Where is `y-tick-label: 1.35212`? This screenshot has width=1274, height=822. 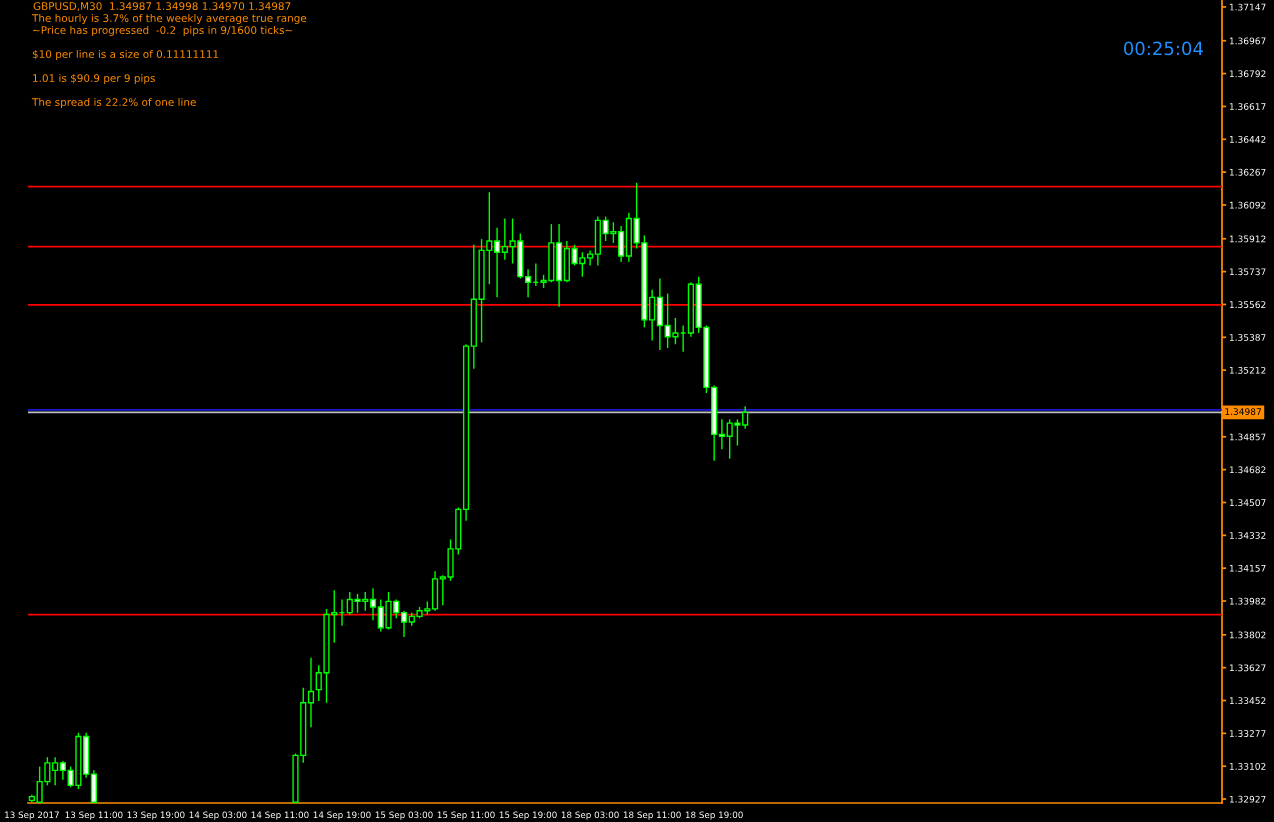
y-tick-label: 1.35212 is located at coordinates (1247, 370).